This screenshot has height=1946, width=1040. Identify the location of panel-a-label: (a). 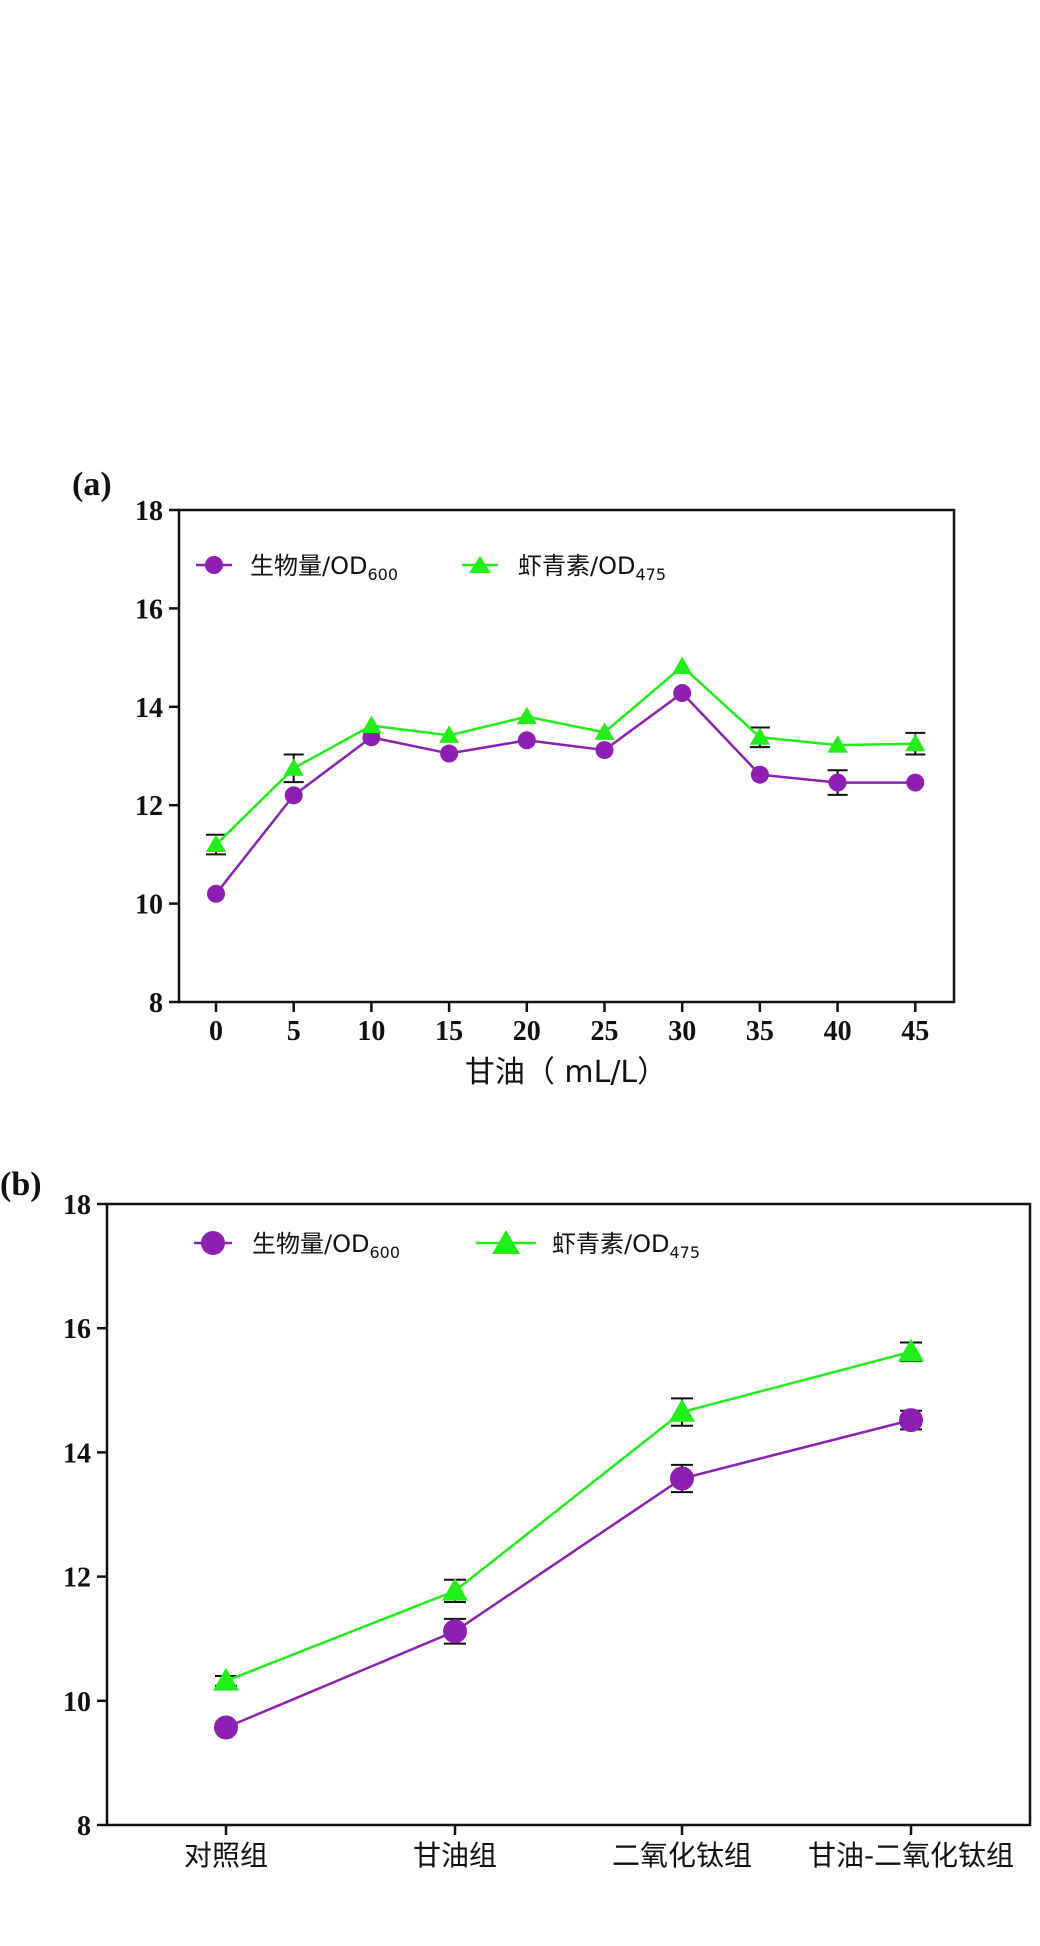
(92, 484).